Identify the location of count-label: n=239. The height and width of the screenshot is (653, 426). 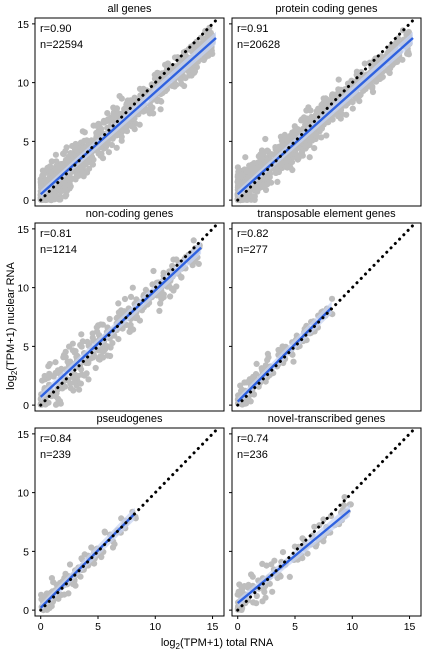
(55, 455).